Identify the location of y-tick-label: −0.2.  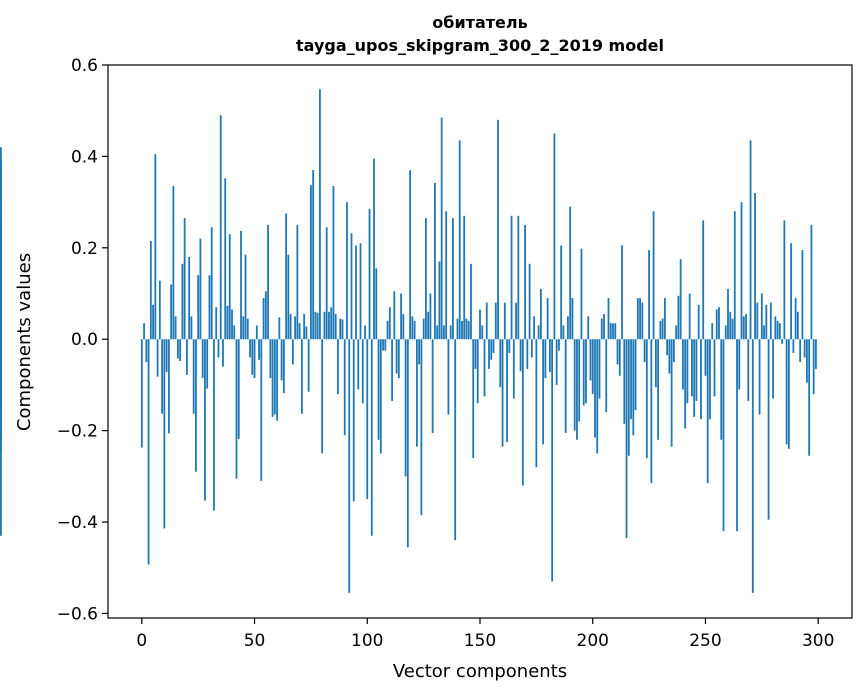
(77, 432).